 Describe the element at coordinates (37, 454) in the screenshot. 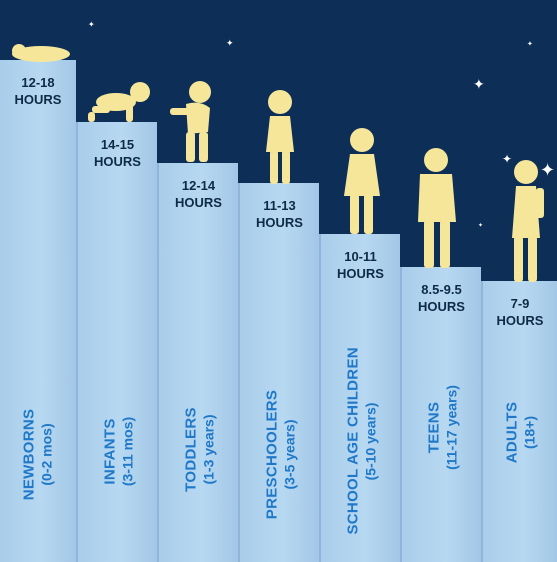

I see `age-group-label: NEWBORNS (0-2 mos)` at that location.